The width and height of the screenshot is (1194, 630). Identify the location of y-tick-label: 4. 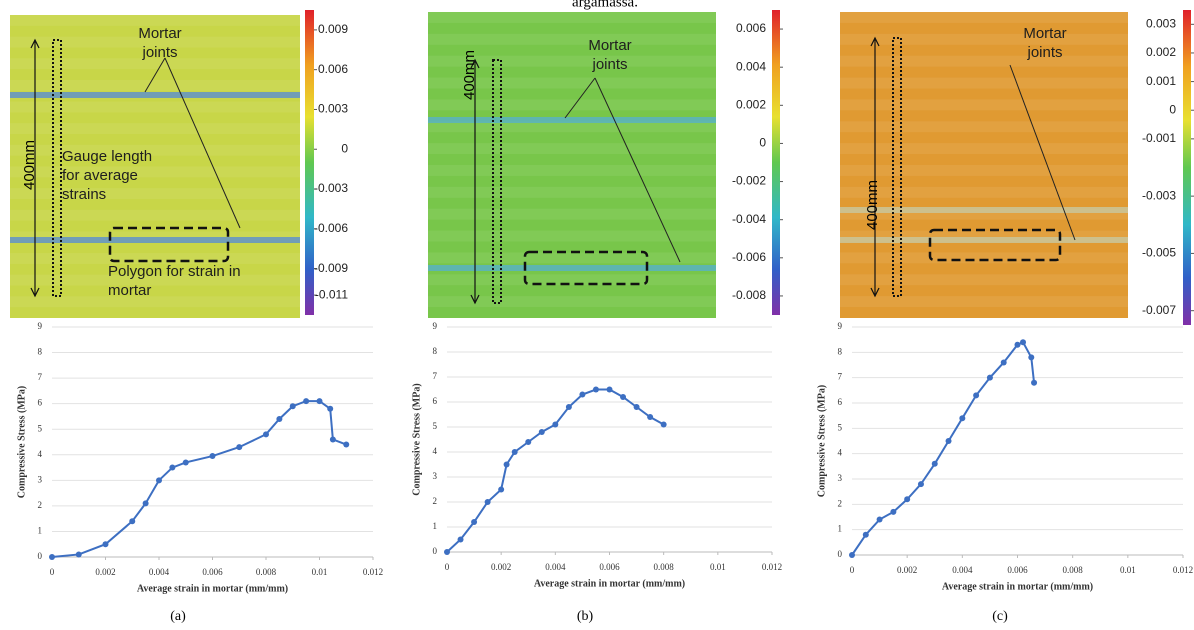
(40, 454).